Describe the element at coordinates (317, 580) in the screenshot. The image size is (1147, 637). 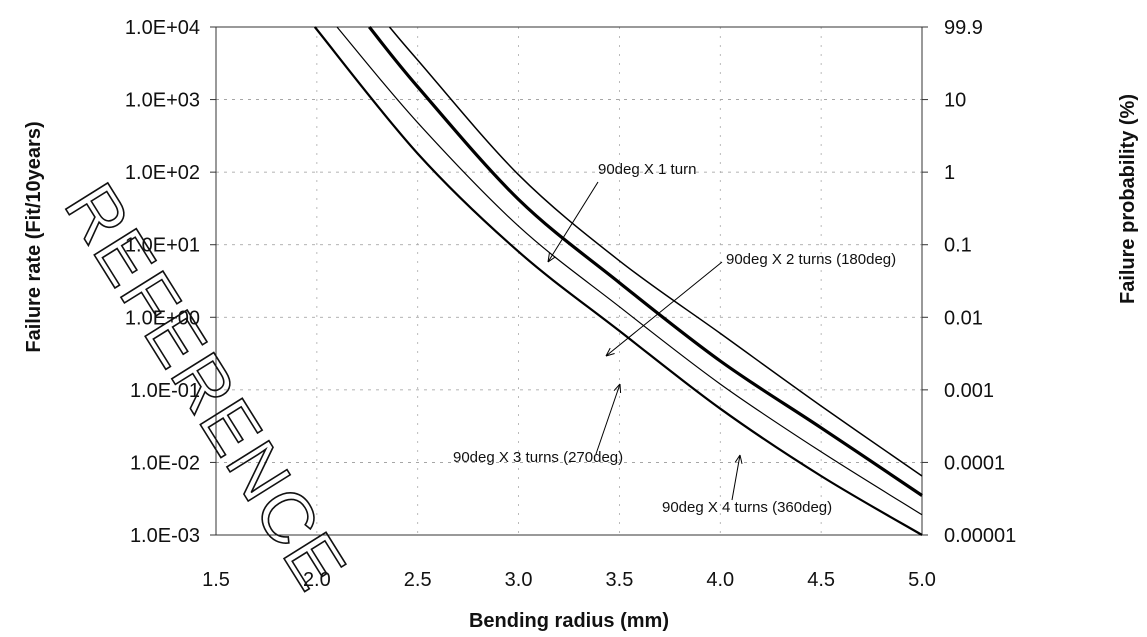
I see `x-tick-label: 2.0` at that location.